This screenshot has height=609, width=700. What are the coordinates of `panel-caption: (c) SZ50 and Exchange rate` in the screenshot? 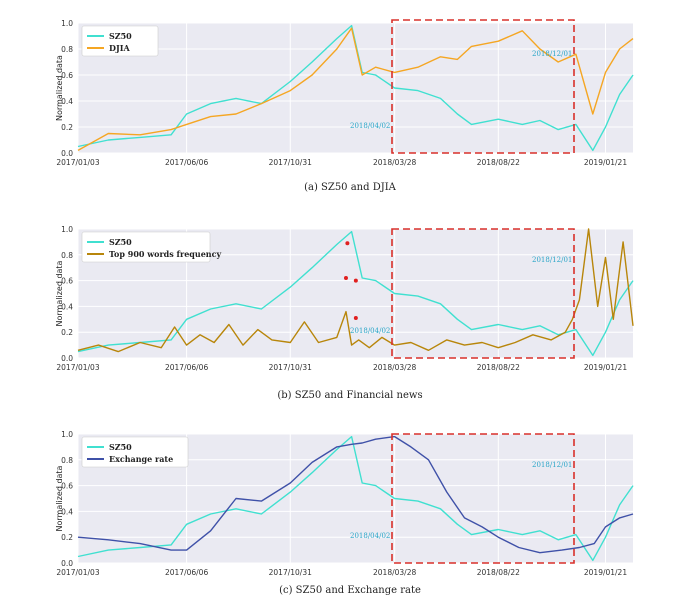 It's located at (350, 590).